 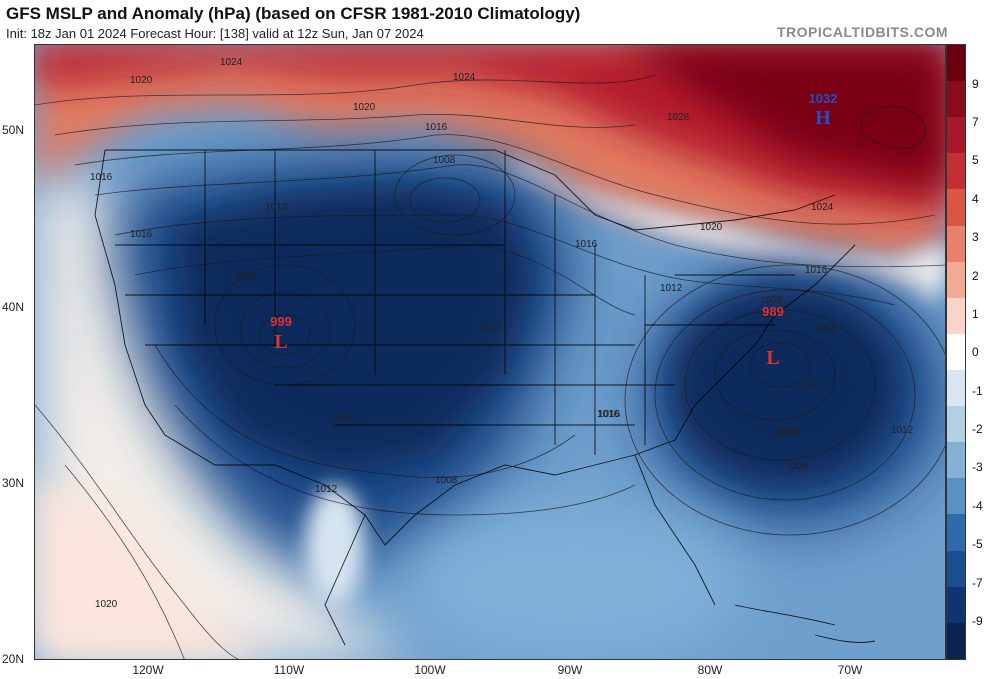 I want to click on lon-label: 120W, so click(x=148, y=670).